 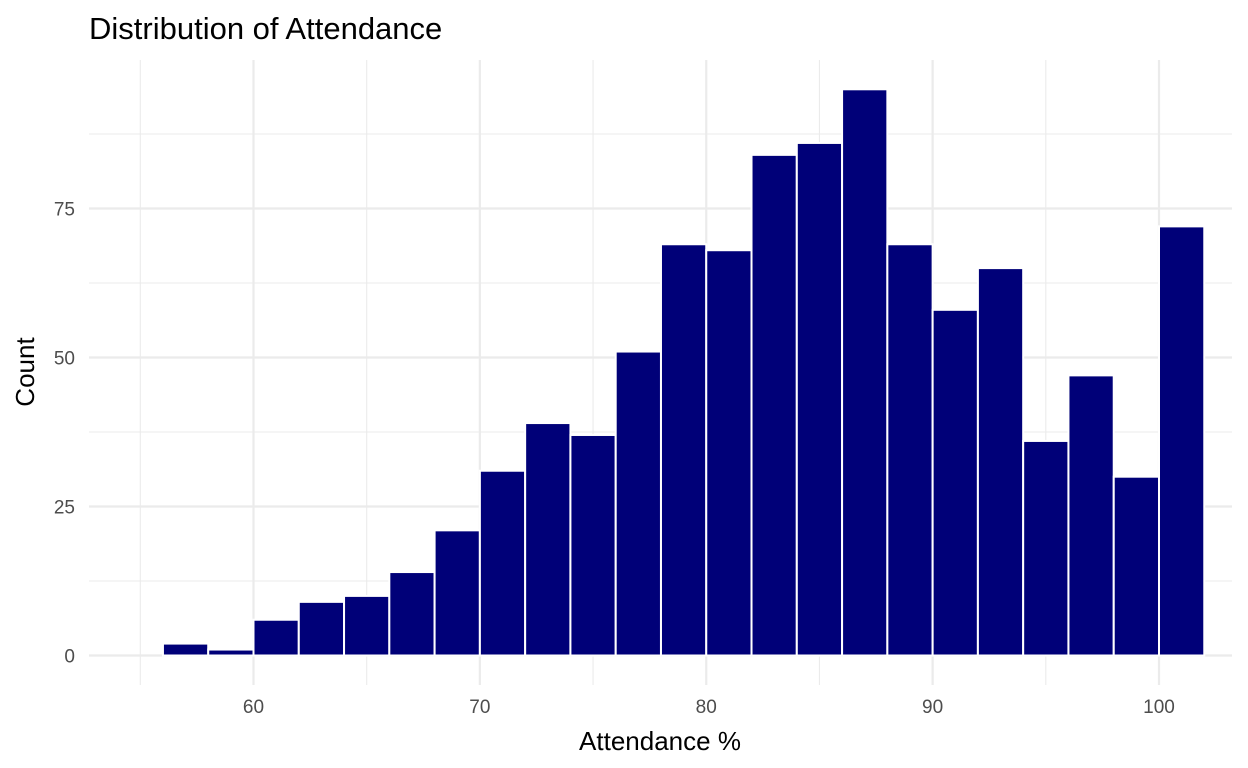 What do you see at coordinates (64, 508) in the screenshot?
I see `y-tick-label: 25` at bounding box center [64, 508].